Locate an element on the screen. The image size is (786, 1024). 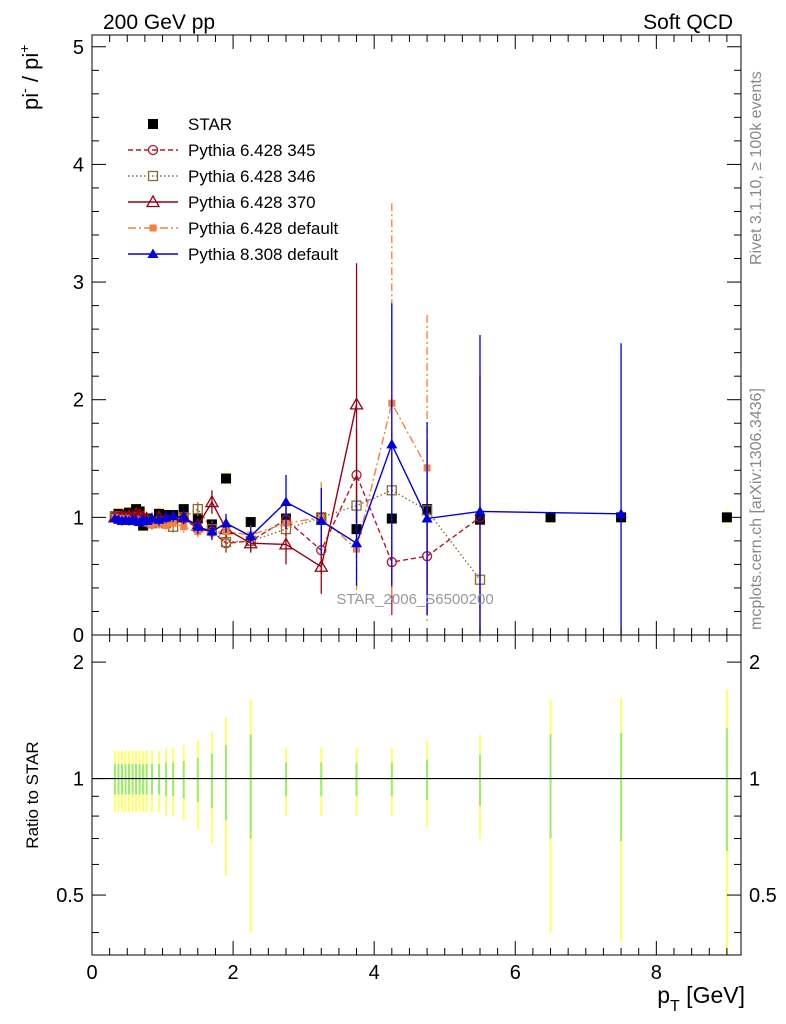
ylabel-mid: / pi is located at coordinates (30, 70).